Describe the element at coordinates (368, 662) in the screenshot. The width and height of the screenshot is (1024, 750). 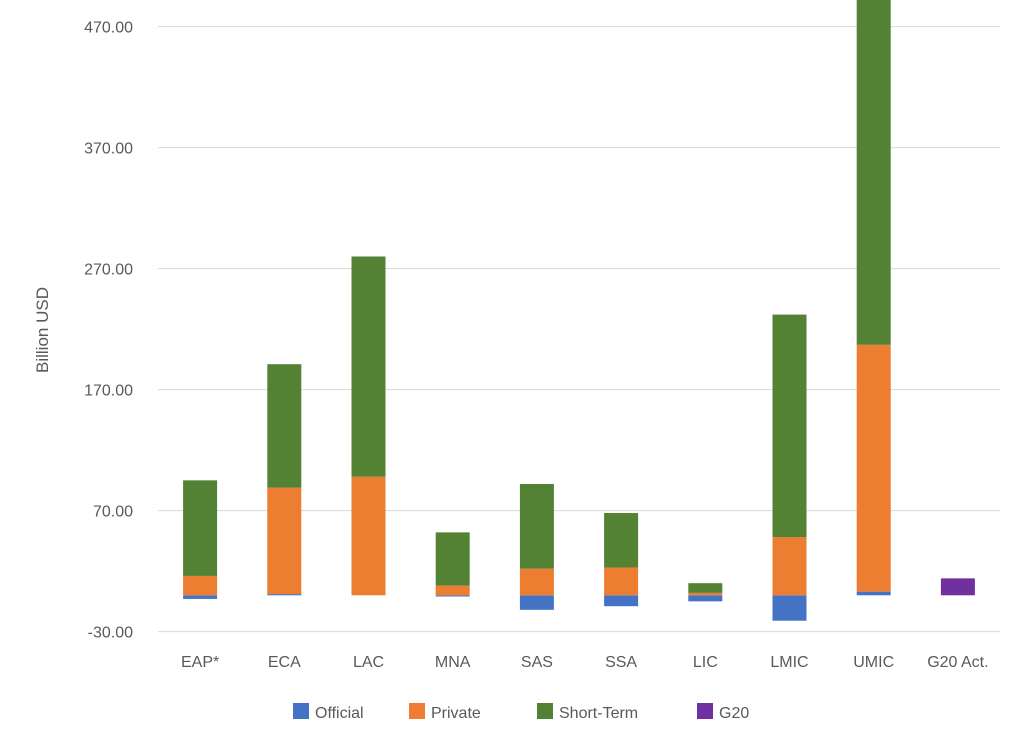
I see `x-tick-label: LAC` at that location.